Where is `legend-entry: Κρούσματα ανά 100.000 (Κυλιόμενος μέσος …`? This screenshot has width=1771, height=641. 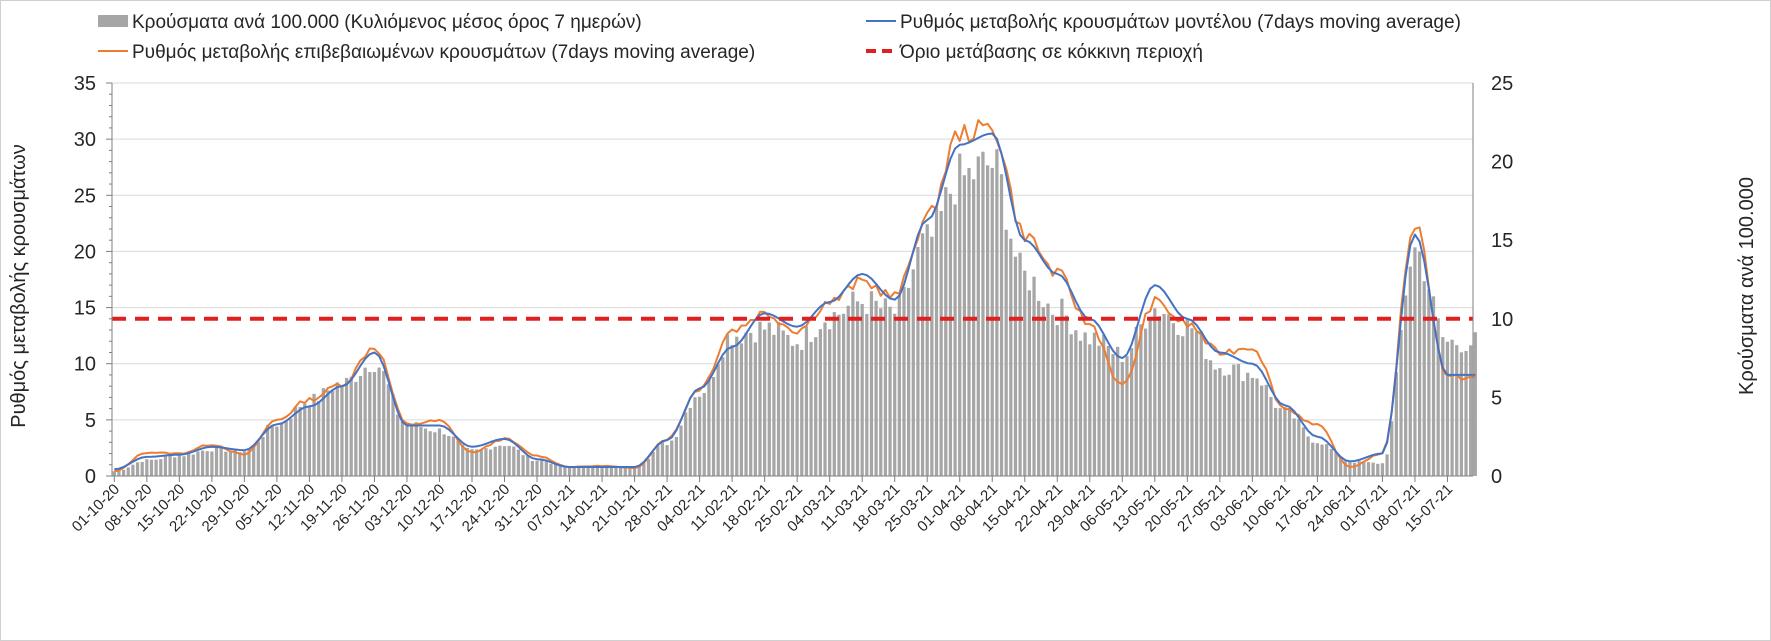
legend-entry: Κρούσματα ανά 100.000 (Κυλιόμενος μέσος … is located at coordinates (370, 22).